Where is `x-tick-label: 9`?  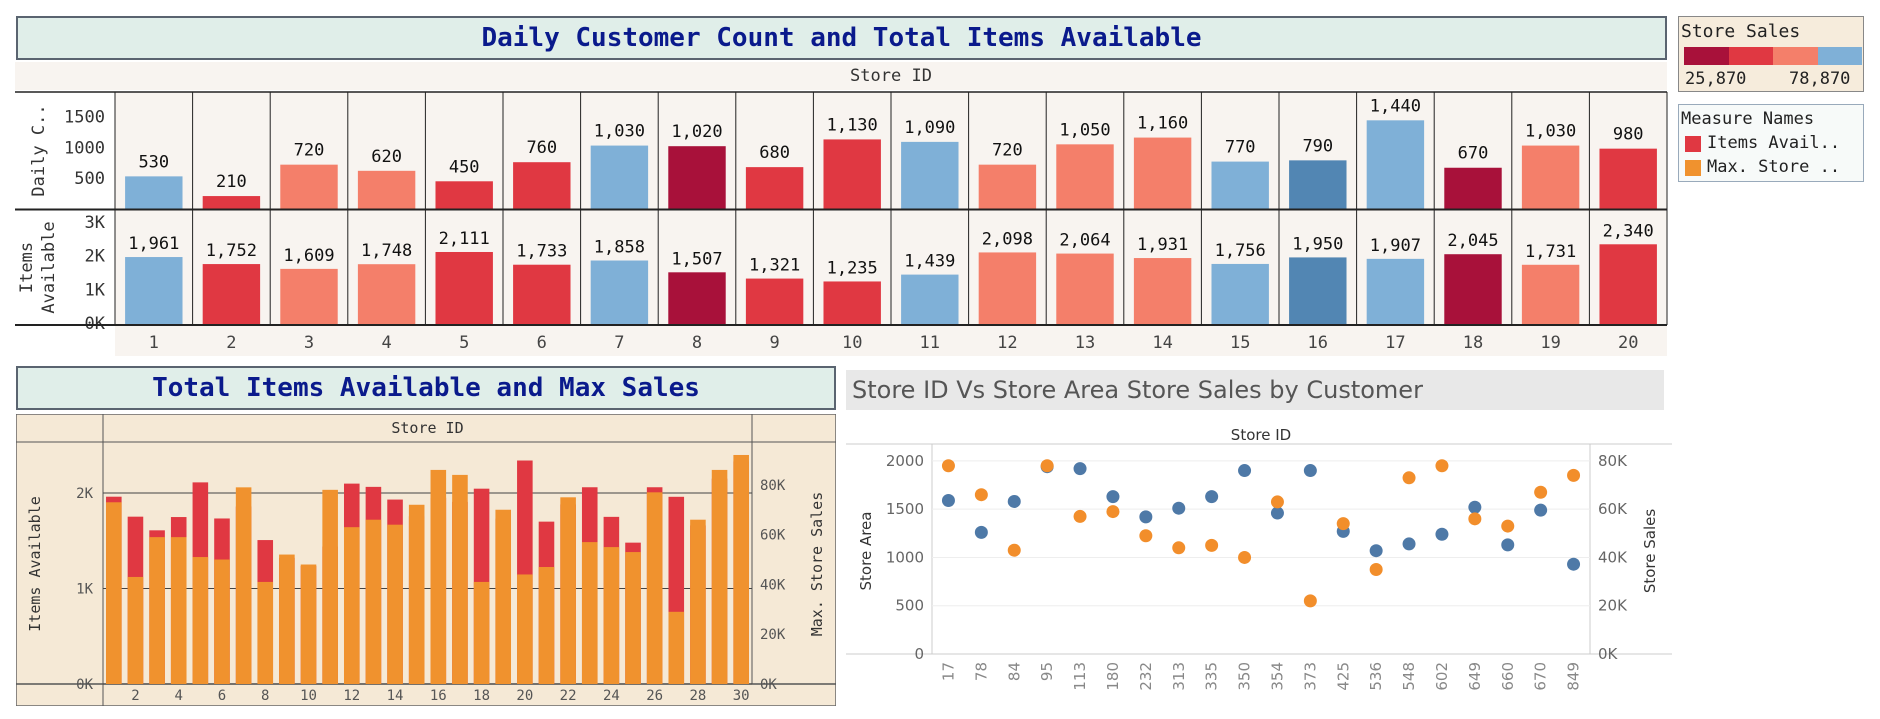 x-tick-label: 9 is located at coordinates (774, 343).